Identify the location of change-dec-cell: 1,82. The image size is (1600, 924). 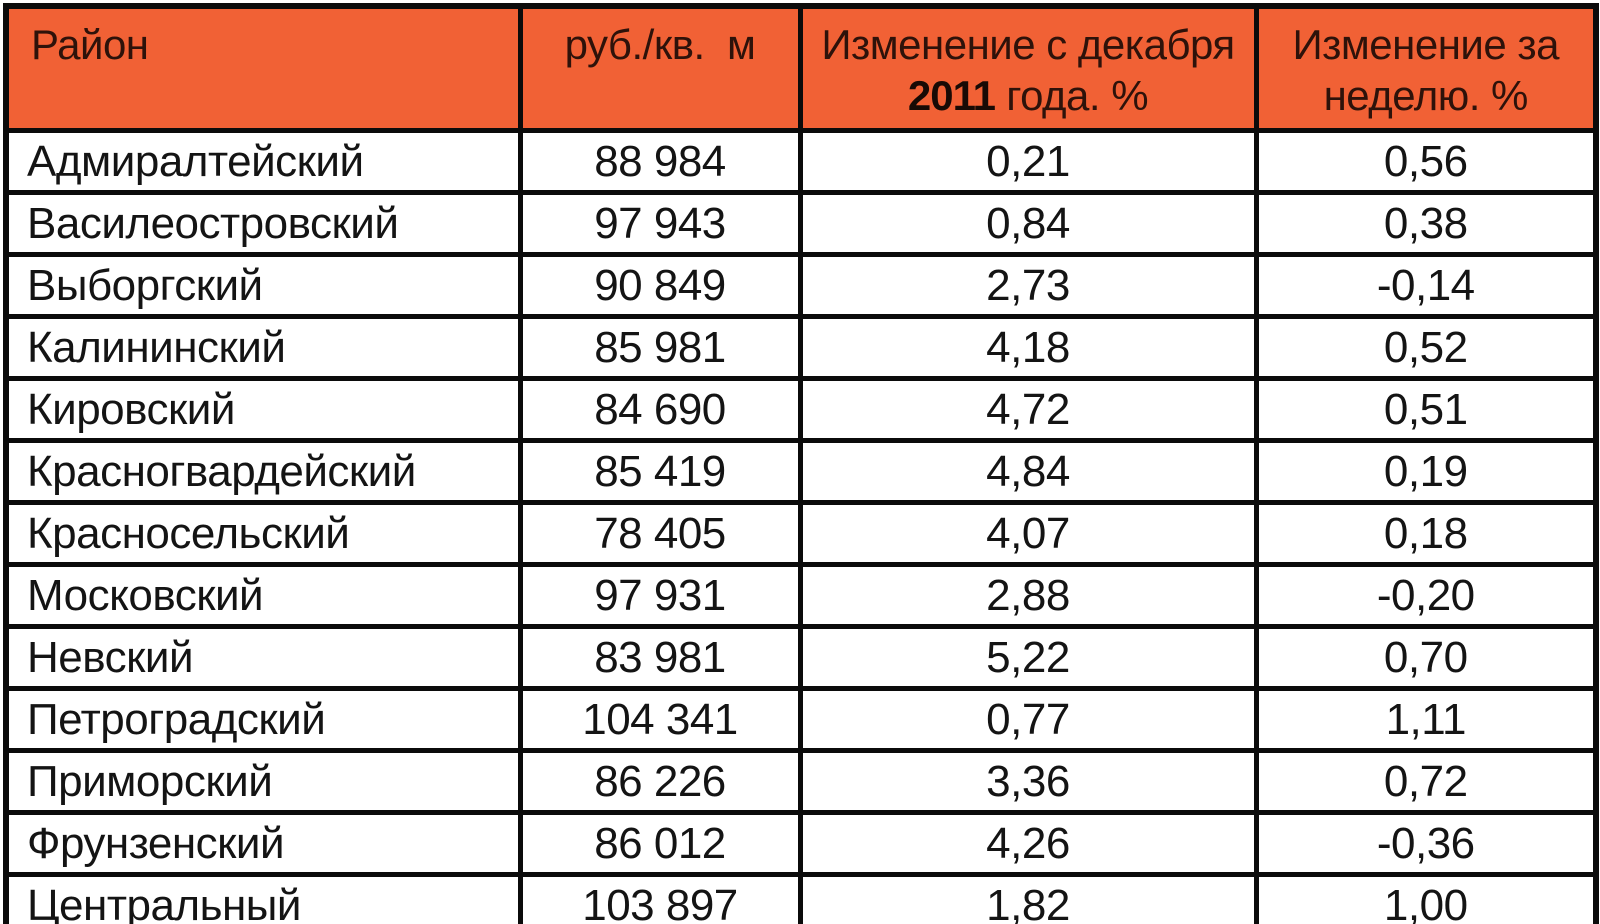
(1028, 898).